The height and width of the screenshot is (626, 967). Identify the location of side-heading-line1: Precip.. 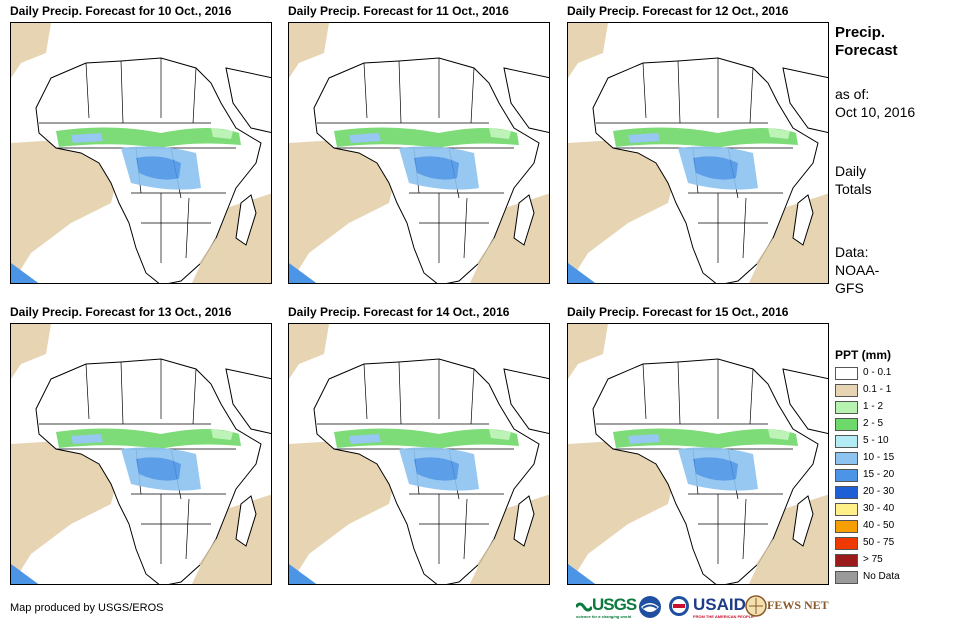
(860, 32).